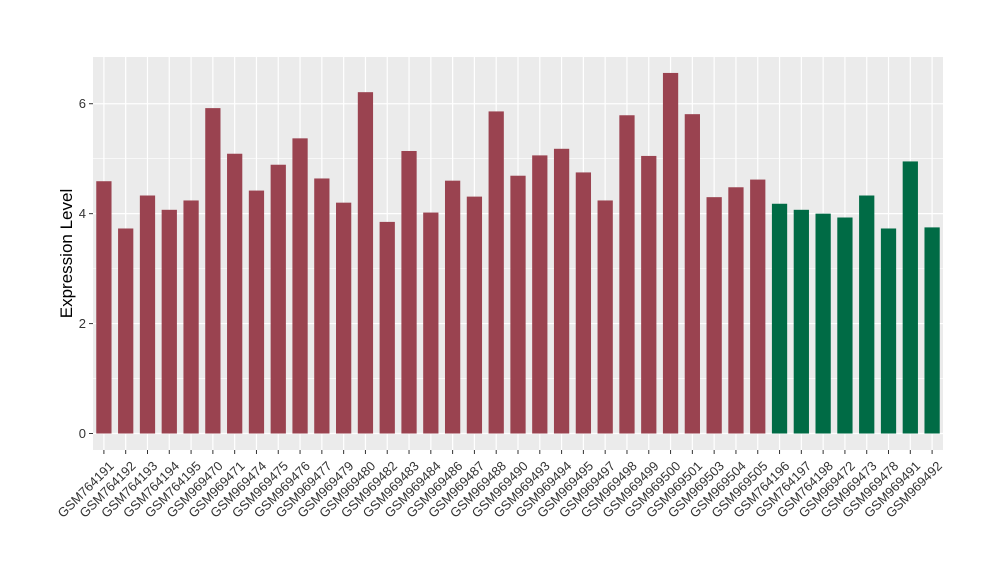  What do you see at coordinates (169, 321) in the screenshot?
I see `bar-GSM764194` at bounding box center [169, 321].